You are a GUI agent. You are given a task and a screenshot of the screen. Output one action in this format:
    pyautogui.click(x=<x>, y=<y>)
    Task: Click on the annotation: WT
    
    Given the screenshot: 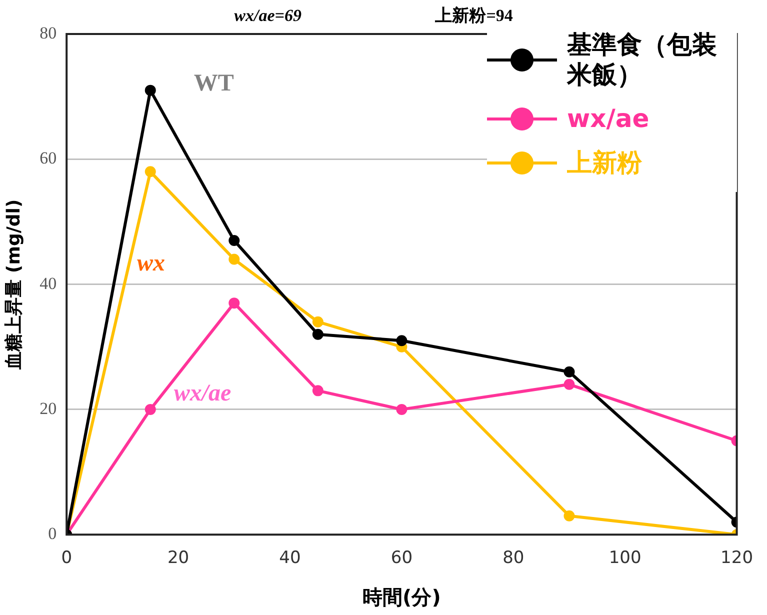 What is the action you would take?
    pyautogui.click(x=214, y=83)
    